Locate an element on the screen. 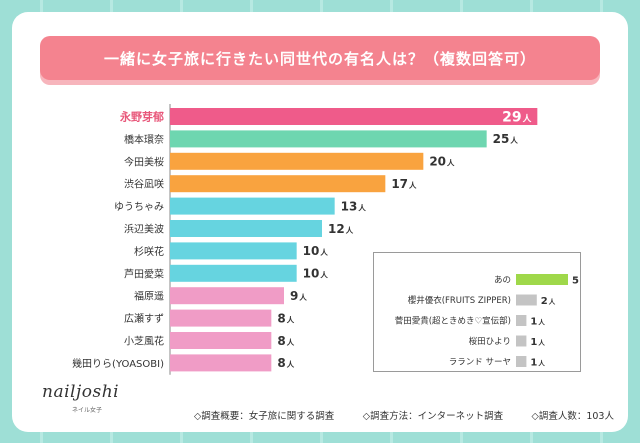  inset-category-label: 櫻井優衣(FRUITS ZIPPER) is located at coordinates (459, 300).